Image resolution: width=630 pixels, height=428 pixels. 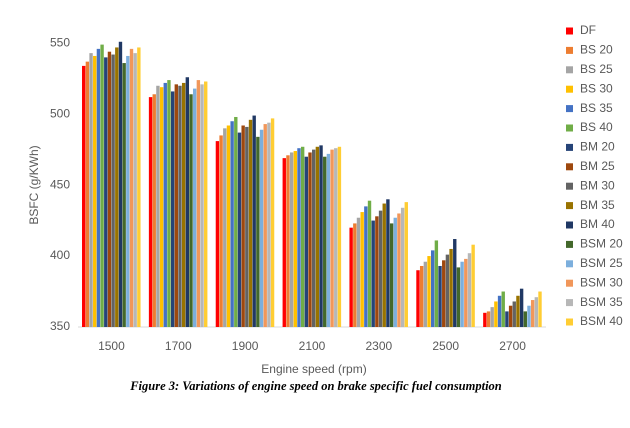 What do you see at coordinates (596, 50) in the screenshot?
I see `legend-label: BS 20` at bounding box center [596, 50].